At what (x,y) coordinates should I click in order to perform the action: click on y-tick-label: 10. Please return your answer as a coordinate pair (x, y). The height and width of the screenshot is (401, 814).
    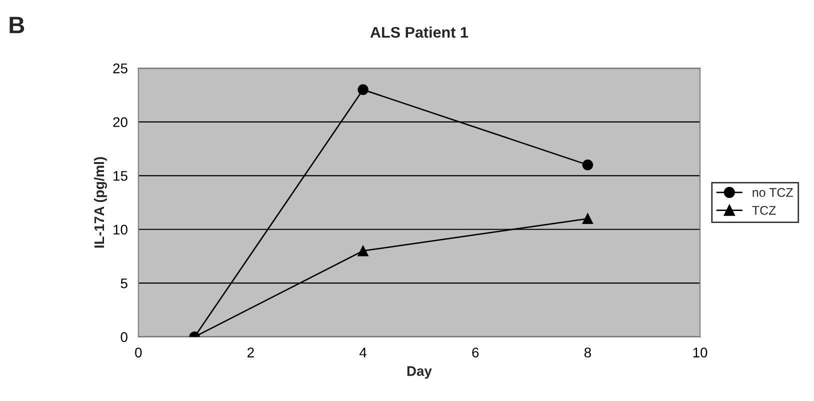
    Looking at the image, I should click on (121, 229).